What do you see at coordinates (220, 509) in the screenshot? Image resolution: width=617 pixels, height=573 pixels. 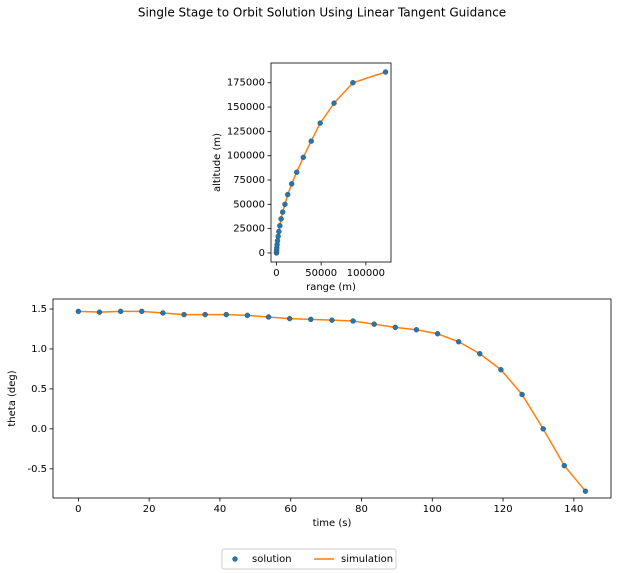 I see `x-tick-label: 40` at bounding box center [220, 509].